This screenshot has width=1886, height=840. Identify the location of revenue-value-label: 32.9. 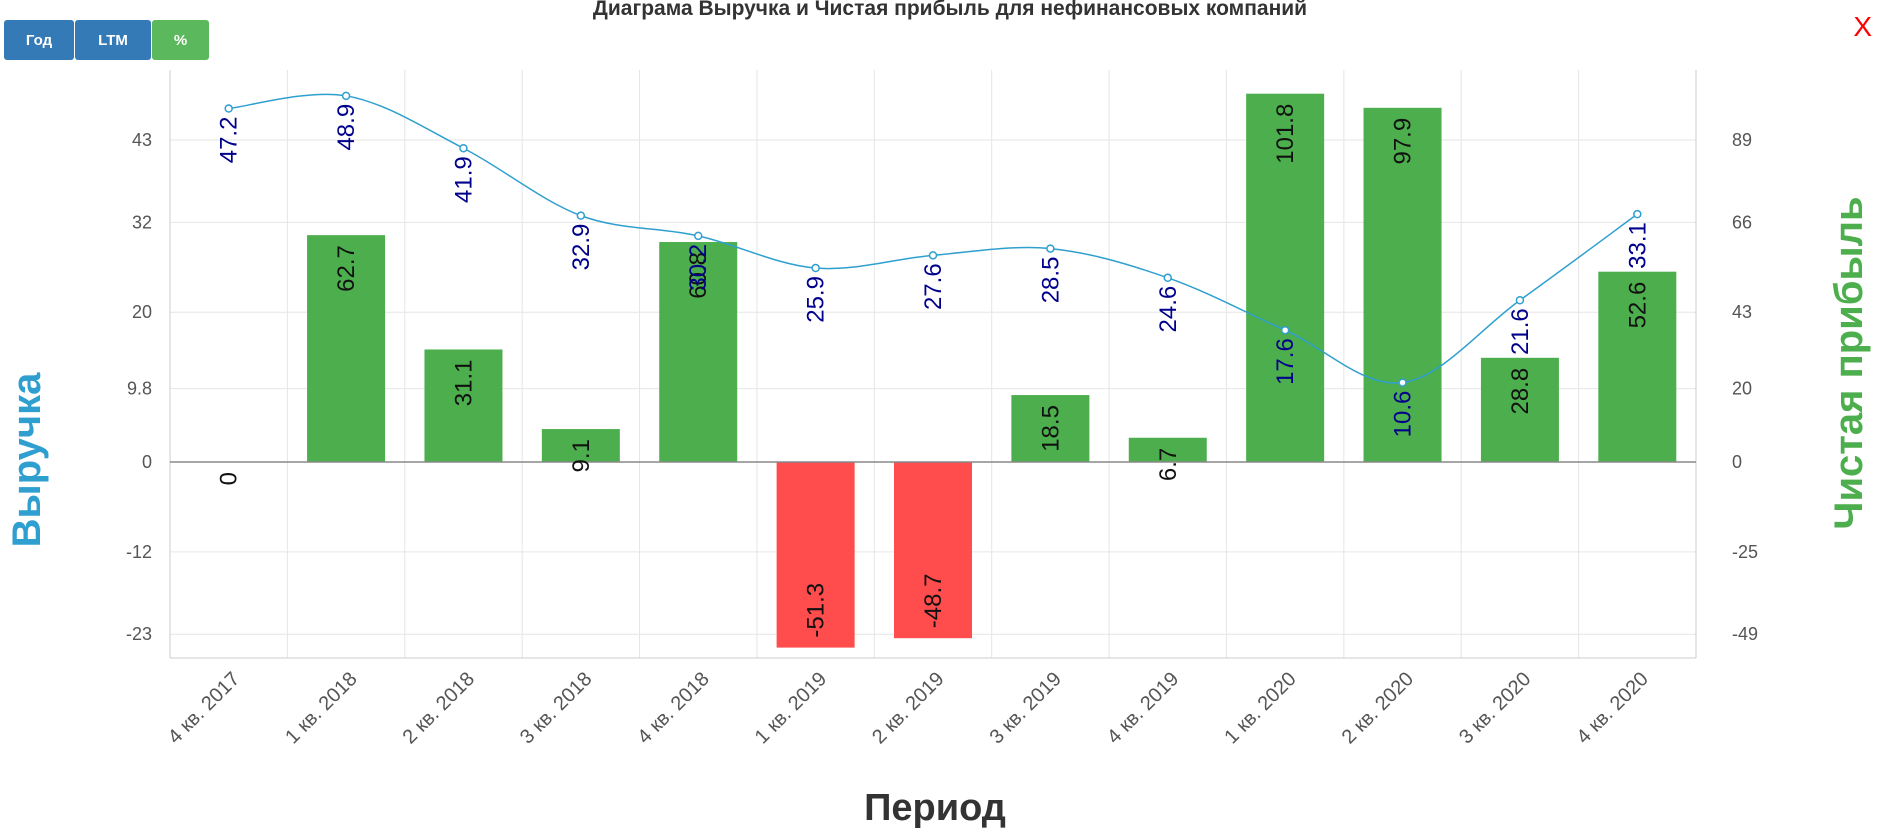
(581, 247).